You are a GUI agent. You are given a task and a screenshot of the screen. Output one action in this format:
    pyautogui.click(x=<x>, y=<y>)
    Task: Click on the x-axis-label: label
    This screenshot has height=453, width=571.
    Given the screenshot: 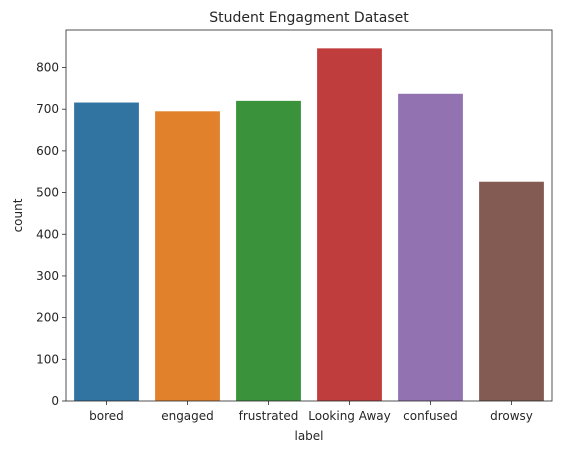 What is the action you would take?
    pyautogui.click(x=308, y=436)
    